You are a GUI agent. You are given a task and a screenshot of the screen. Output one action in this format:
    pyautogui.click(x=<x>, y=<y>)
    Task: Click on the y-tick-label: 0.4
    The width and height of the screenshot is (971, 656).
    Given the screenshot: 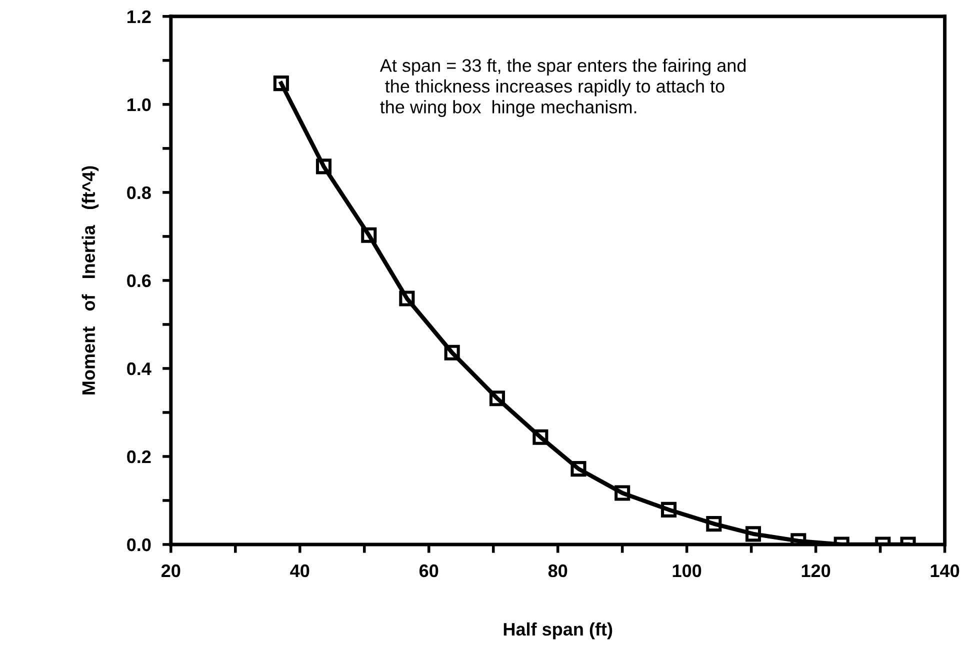 What is the action you would take?
    pyautogui.click(x=139, y=369)
    